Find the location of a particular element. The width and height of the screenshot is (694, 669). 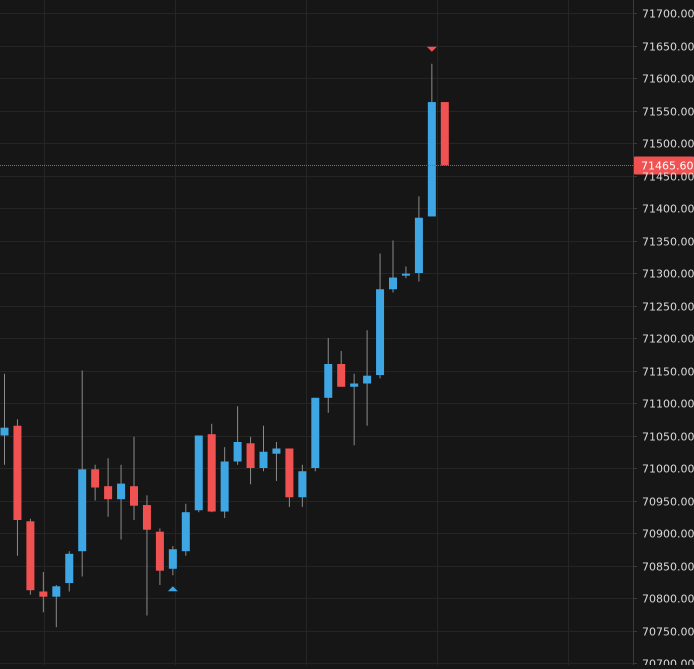

y-tick-label: 71300.00 is located at coordinates (668, 274).